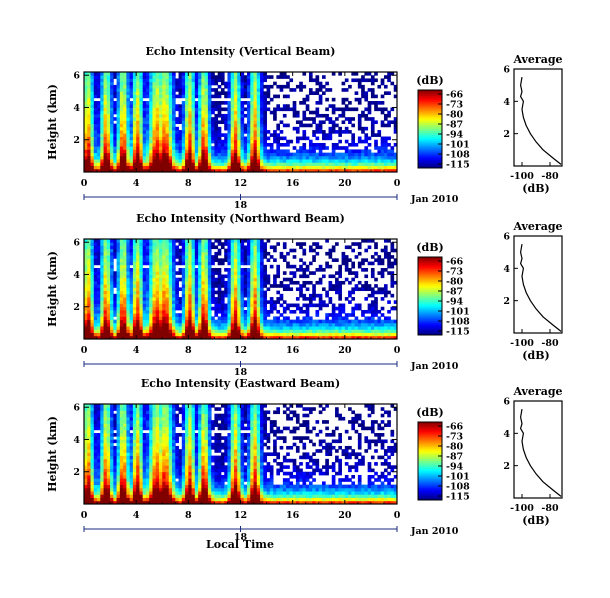  What do you see at coordinates (84, 350) in the screenshot?
I see `x-tick-label: 0` at bounding box center [84, 350].